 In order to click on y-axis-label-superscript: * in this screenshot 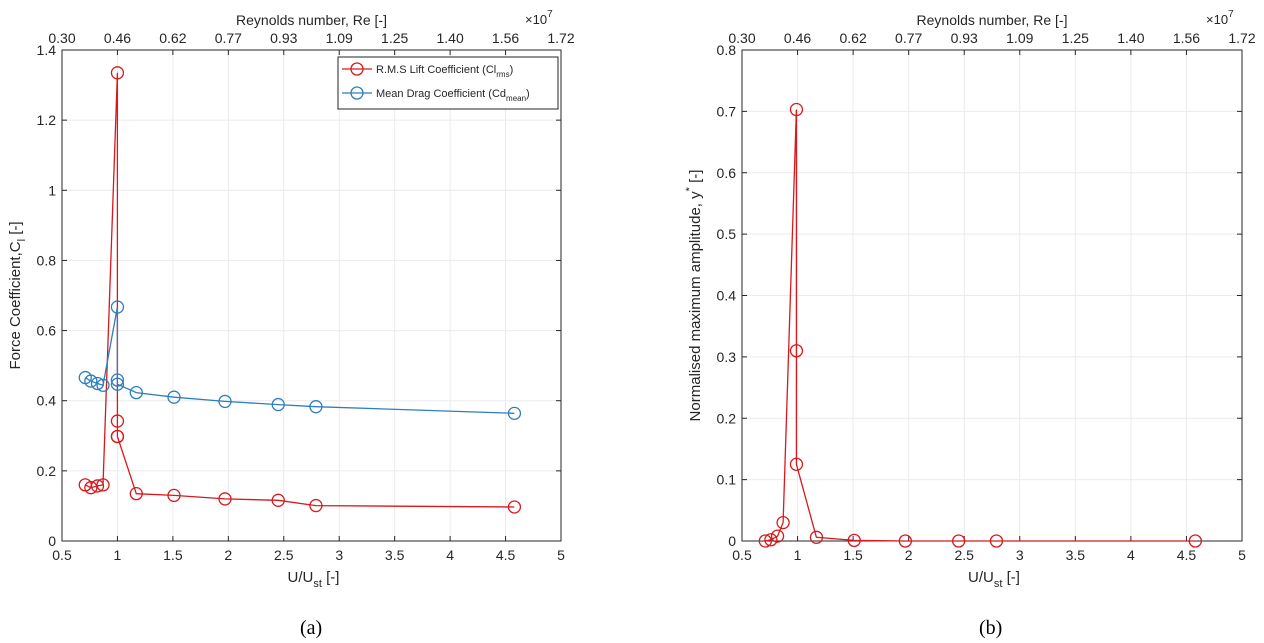, I will do `click(690, 188)`.